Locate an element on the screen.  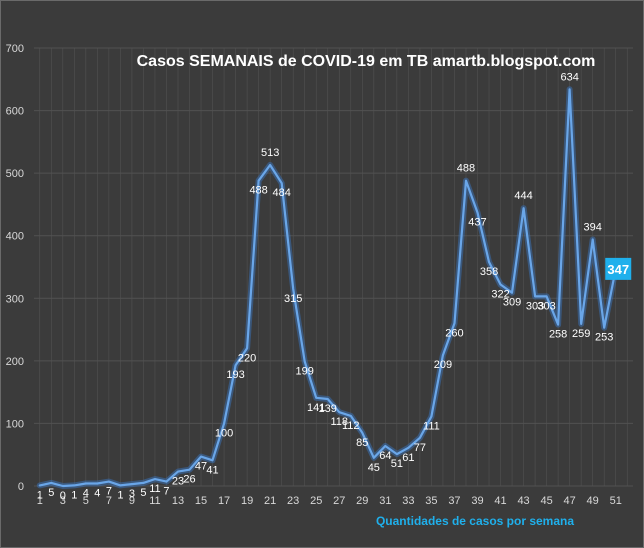
data-label: 77 is located at coordinates (420, 448).